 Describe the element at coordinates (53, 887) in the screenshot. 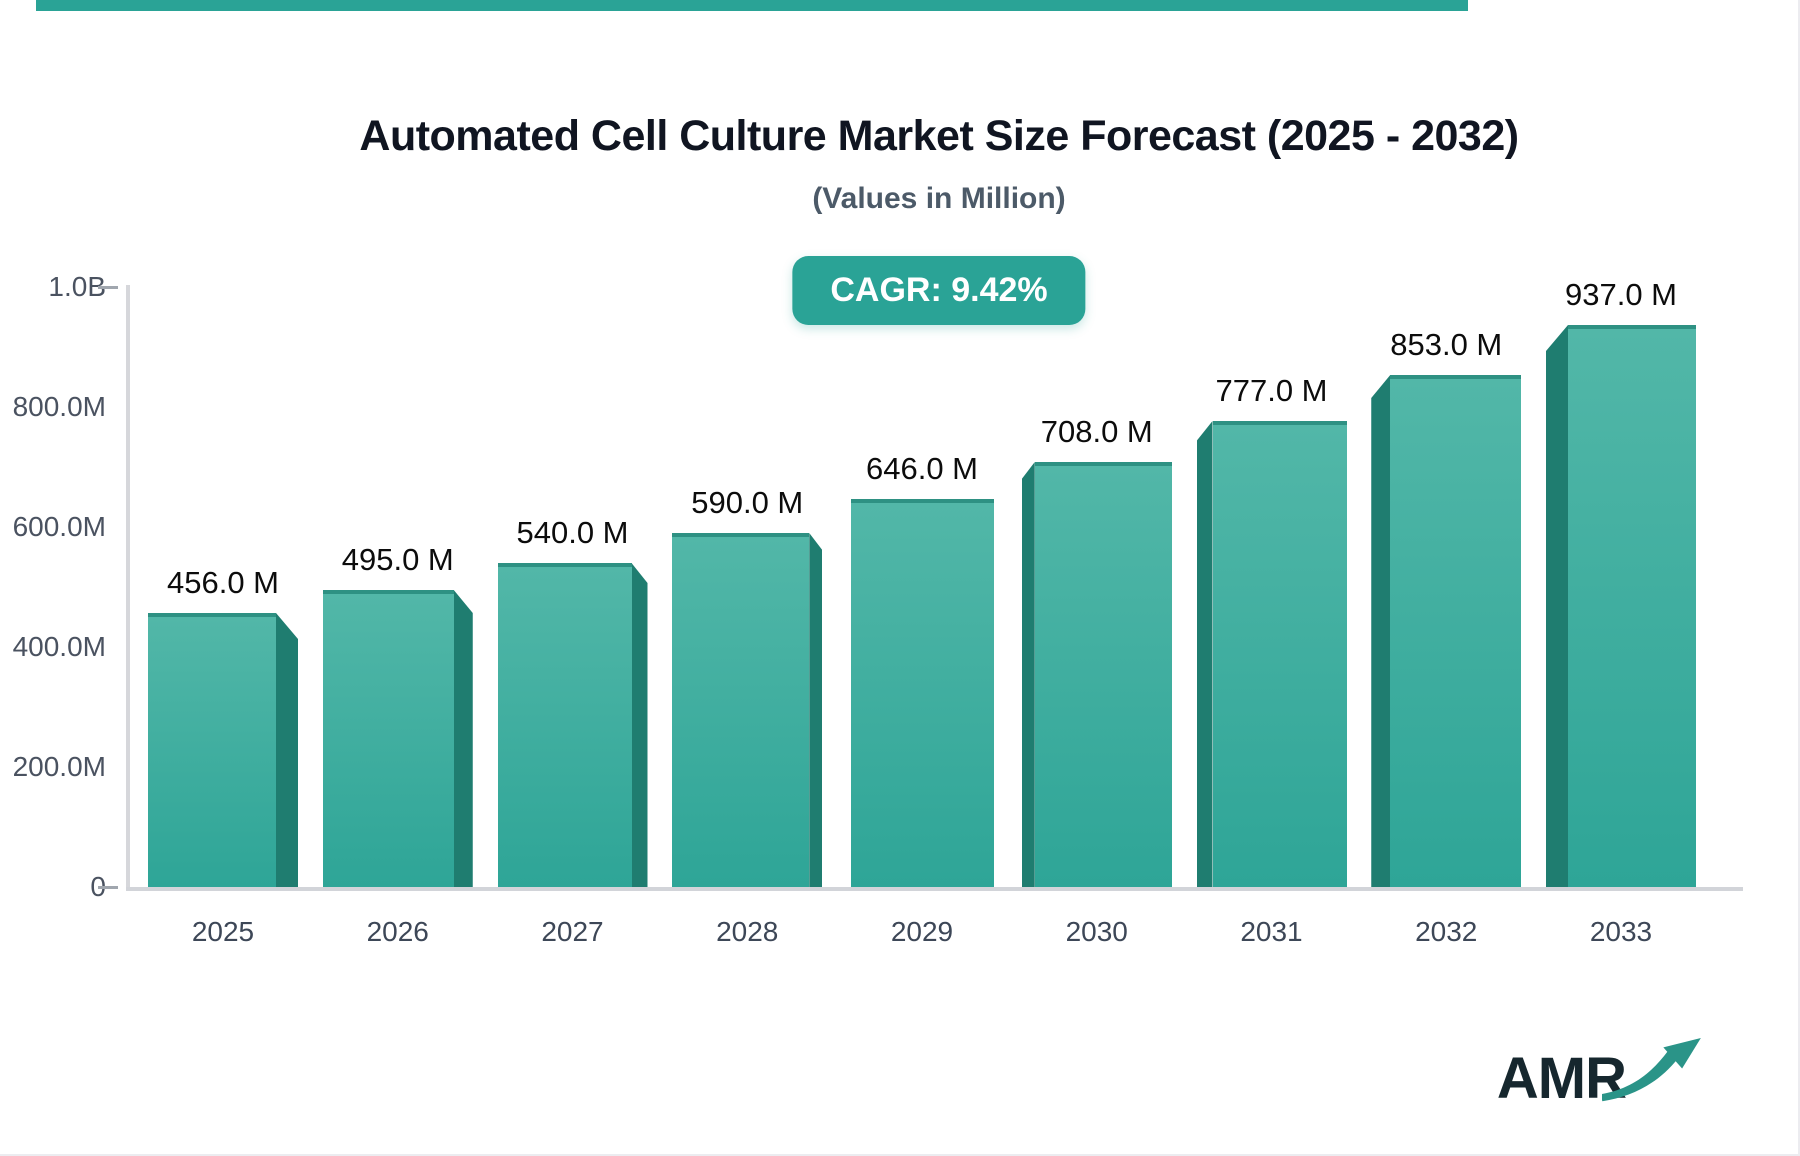

I see `y-axis-label: 0` at that location.